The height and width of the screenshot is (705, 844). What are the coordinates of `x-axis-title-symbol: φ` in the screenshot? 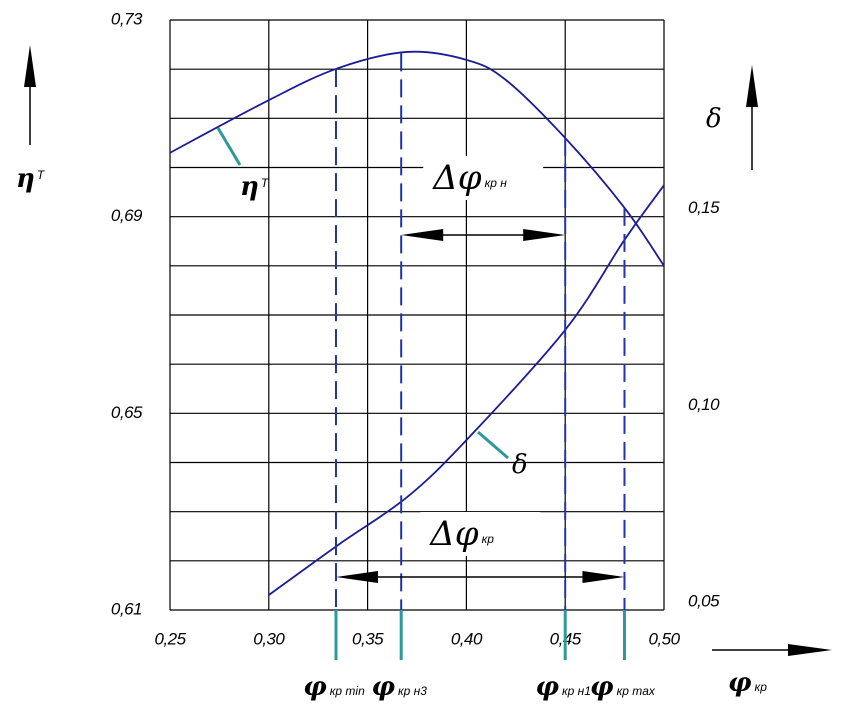 It's located at (740, 683).